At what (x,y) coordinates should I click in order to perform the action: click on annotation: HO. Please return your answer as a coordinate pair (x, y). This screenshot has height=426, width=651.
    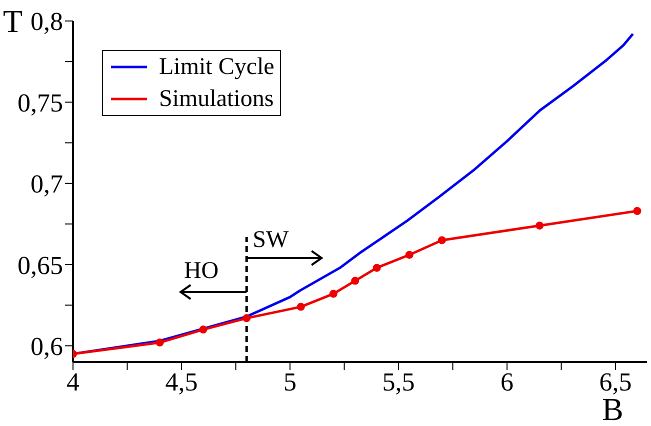
    Looking at the image, I should click on (201, 271).